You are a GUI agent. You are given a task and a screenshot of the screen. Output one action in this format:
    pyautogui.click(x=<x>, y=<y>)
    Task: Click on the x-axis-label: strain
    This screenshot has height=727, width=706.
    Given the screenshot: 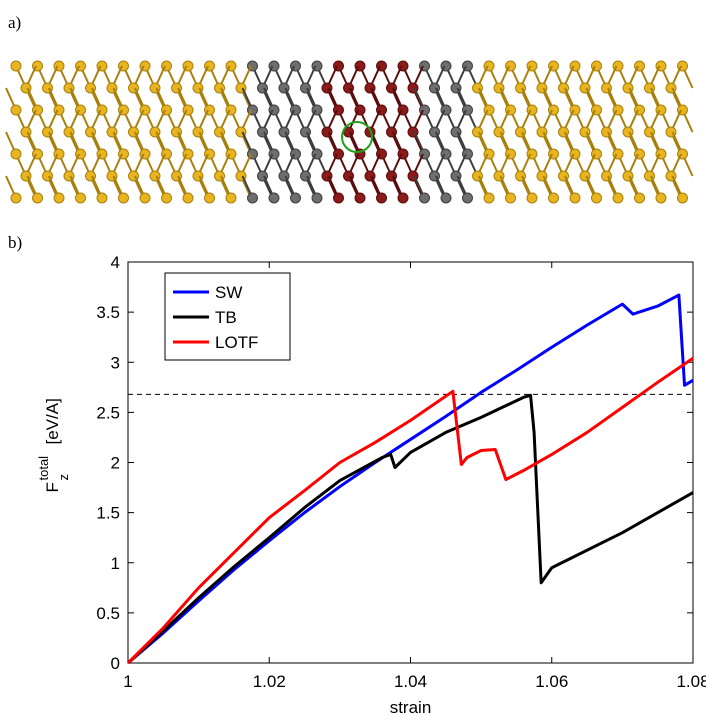 What is the action you would take?
    pyautogui.click(x=411, y=707)
    